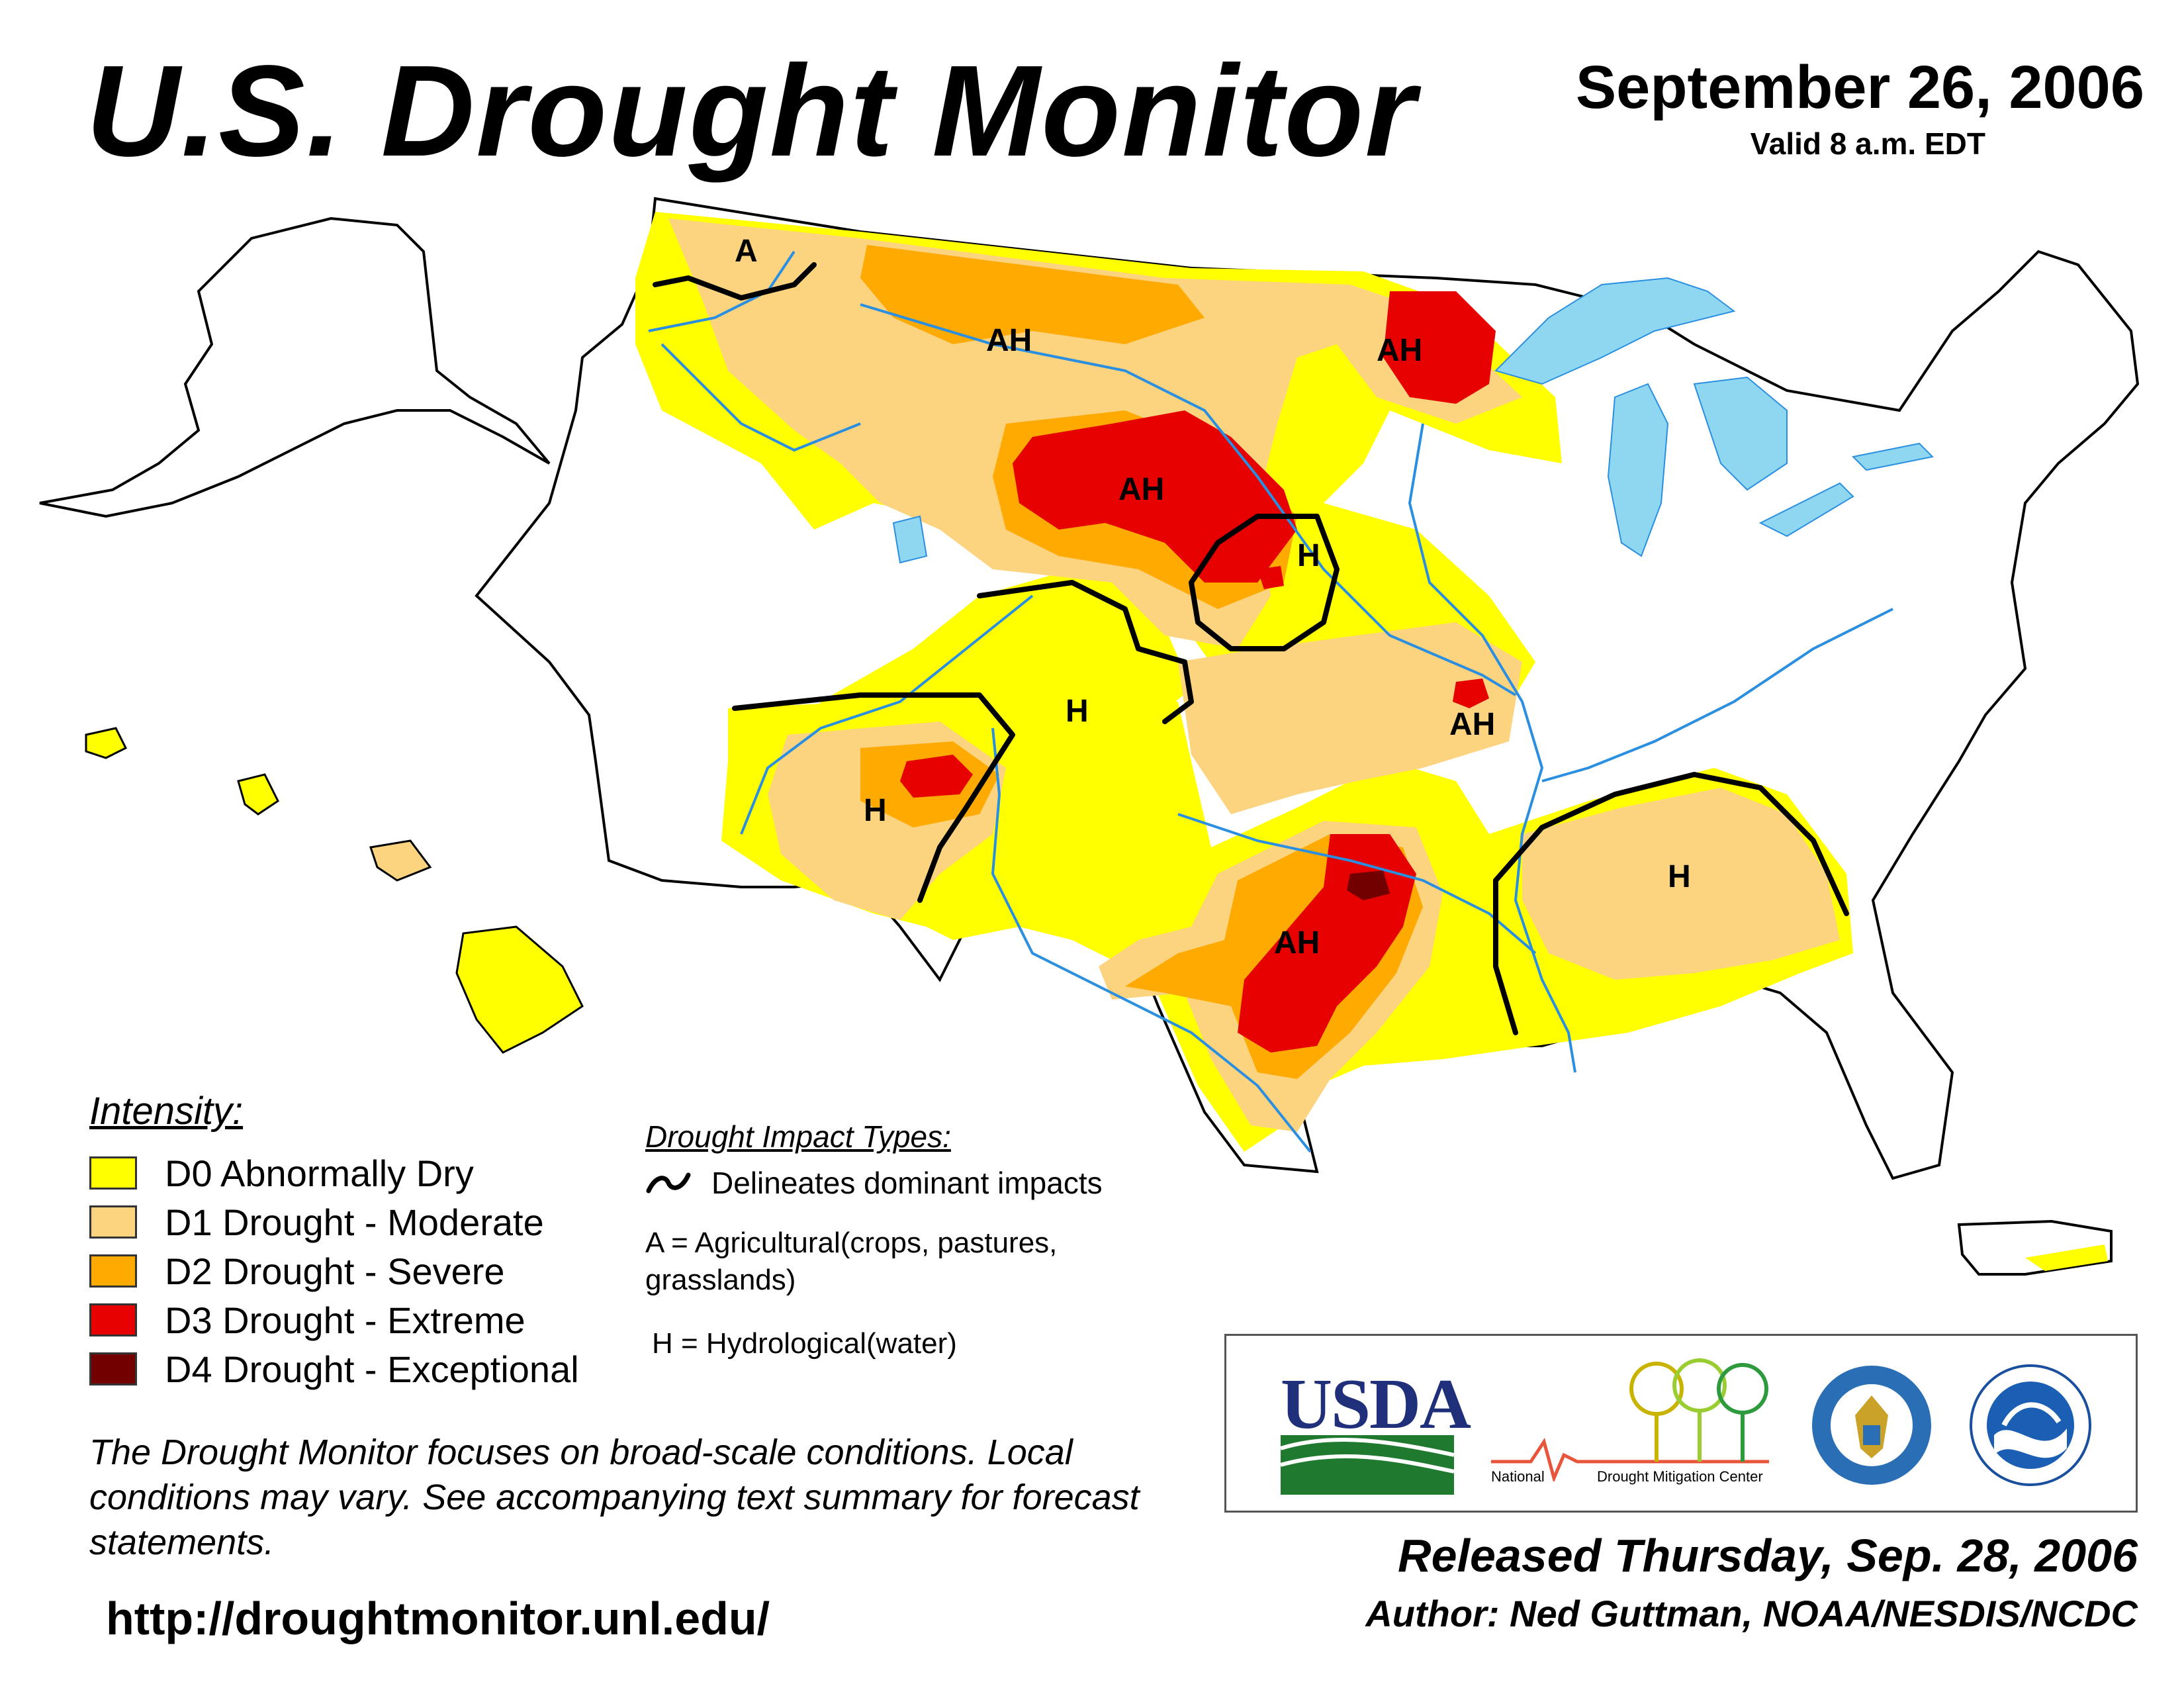 This screenshot has width=2184, height=1688. I want to click on impact-line-legend: Delineates dominant impacts, so click(874, 1183).